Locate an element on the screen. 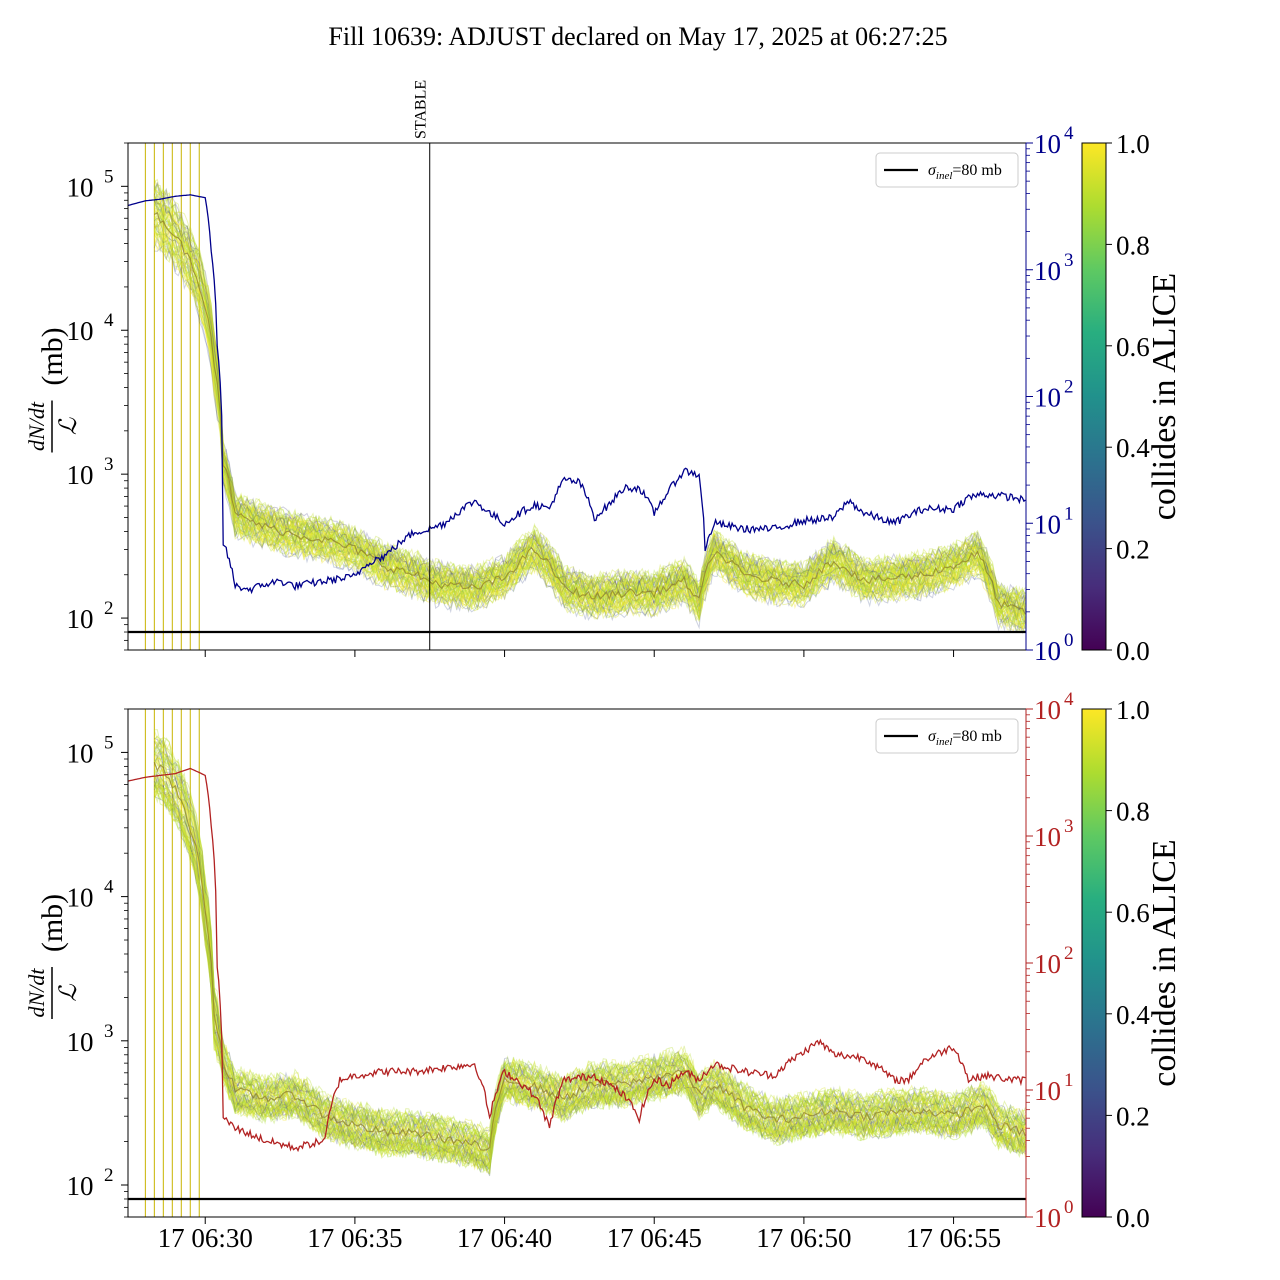 Image resolution: width=1280 pixels, height=1280 pixels. x-tick-label-3: 17 06:45 is located at coordinates (654, 1238).